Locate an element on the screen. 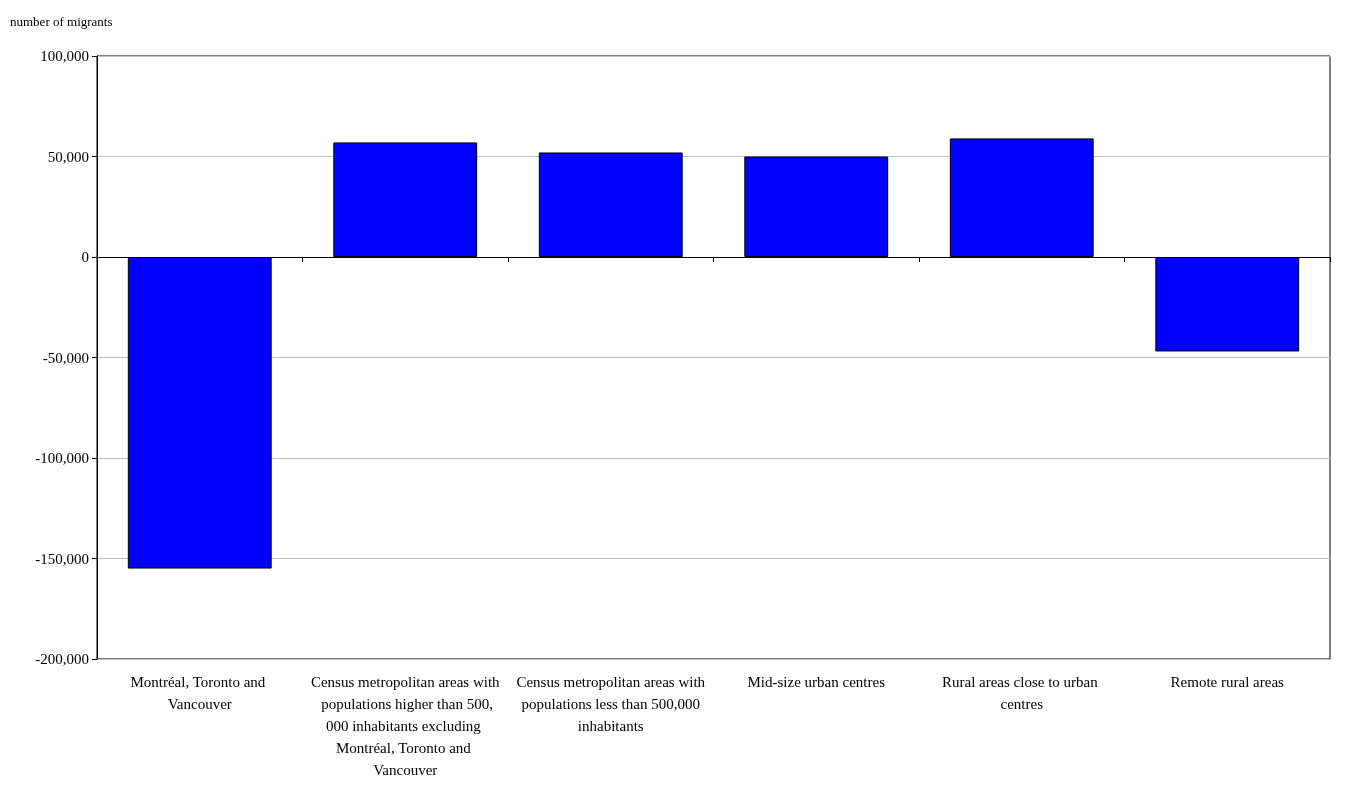 The height and width of the screenshot is (806, 1345). y-tick-label: 100,000 is located at coordinates (64, 56).